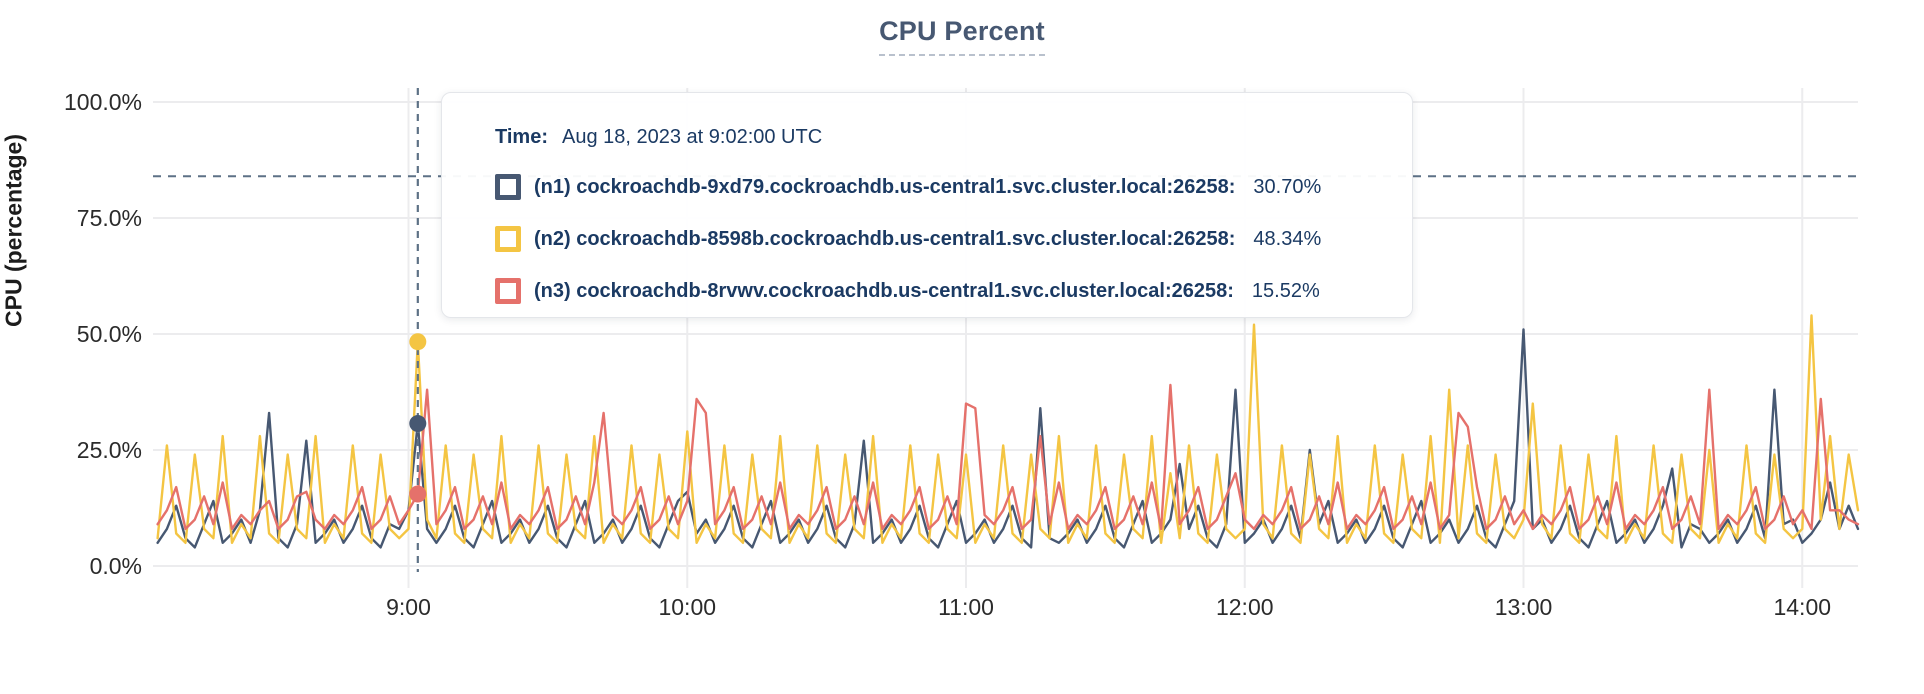 Image resolution: width=1924 pixels, height=694 pixels. I want to click on series-swatch-n2, so click(508, 239).